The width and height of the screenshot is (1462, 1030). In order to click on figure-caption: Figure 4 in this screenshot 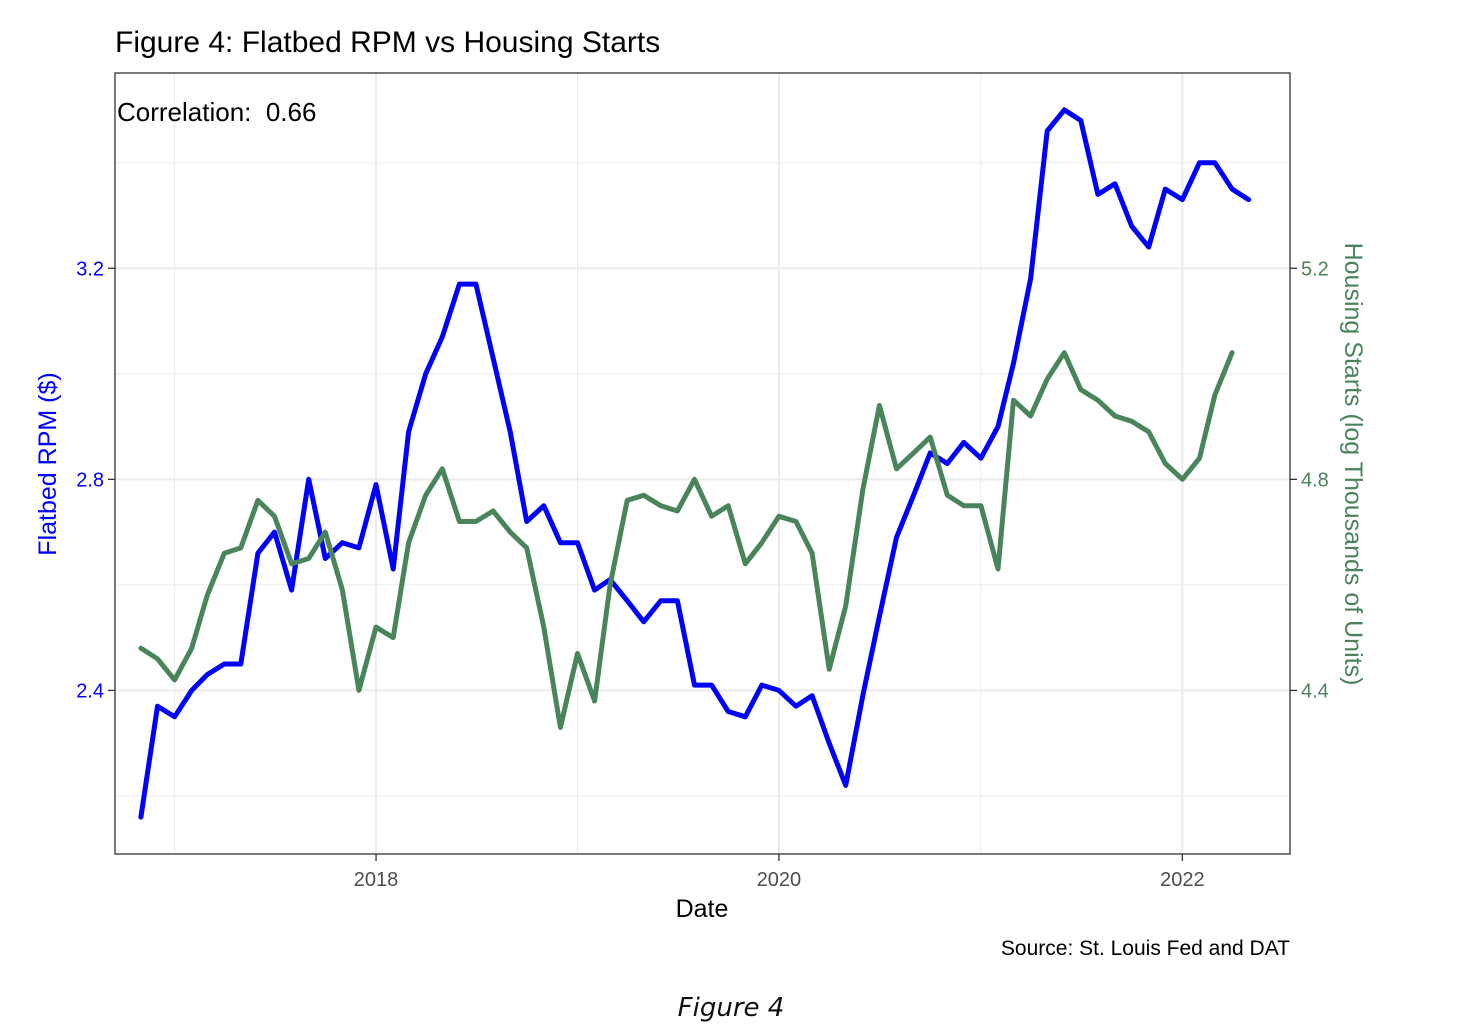, I will do `click(731, 1008)`.